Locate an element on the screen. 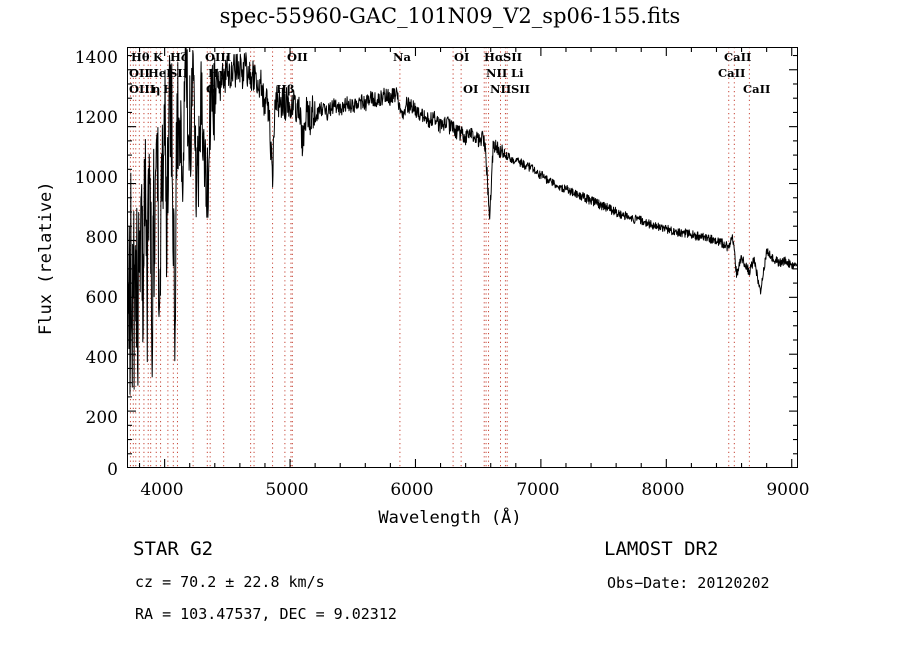 The width and height of the screenshot is (900, 650). y-tick-label: 1000 is located at coordinates (96, 178).